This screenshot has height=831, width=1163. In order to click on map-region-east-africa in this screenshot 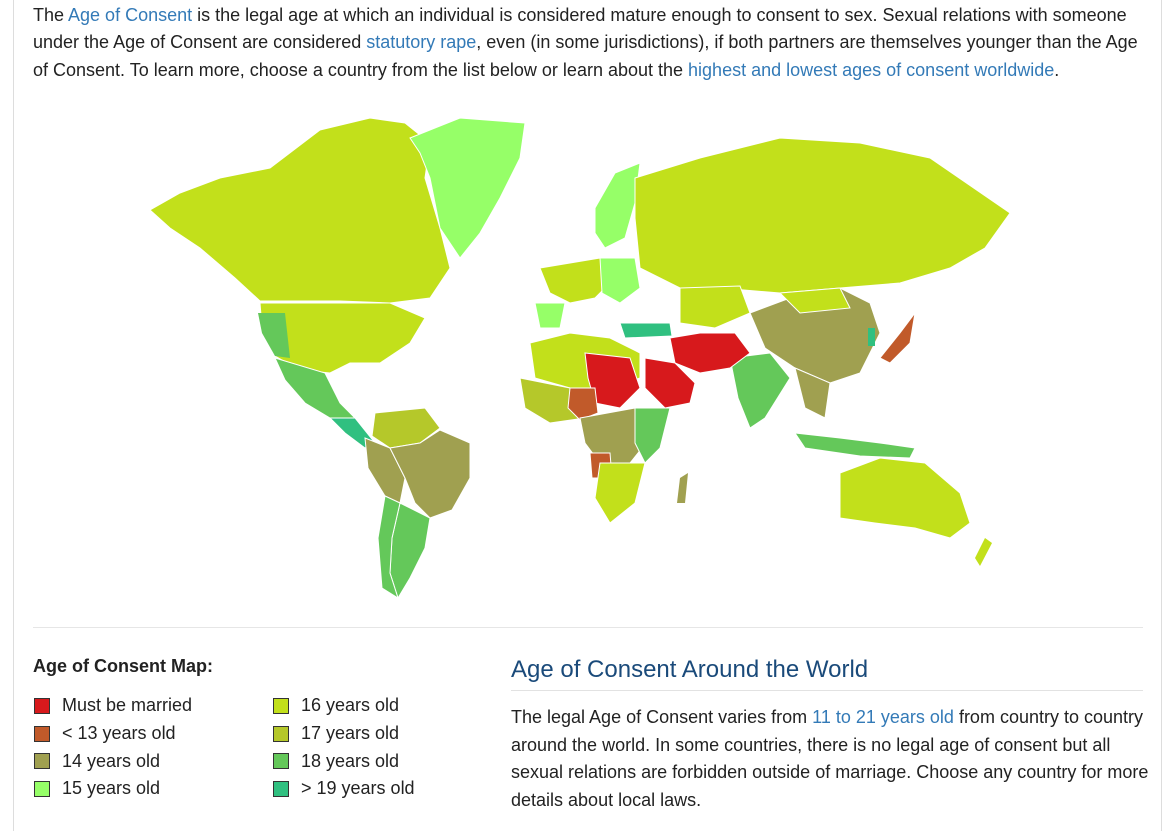, I will do `click(652, 435)`.